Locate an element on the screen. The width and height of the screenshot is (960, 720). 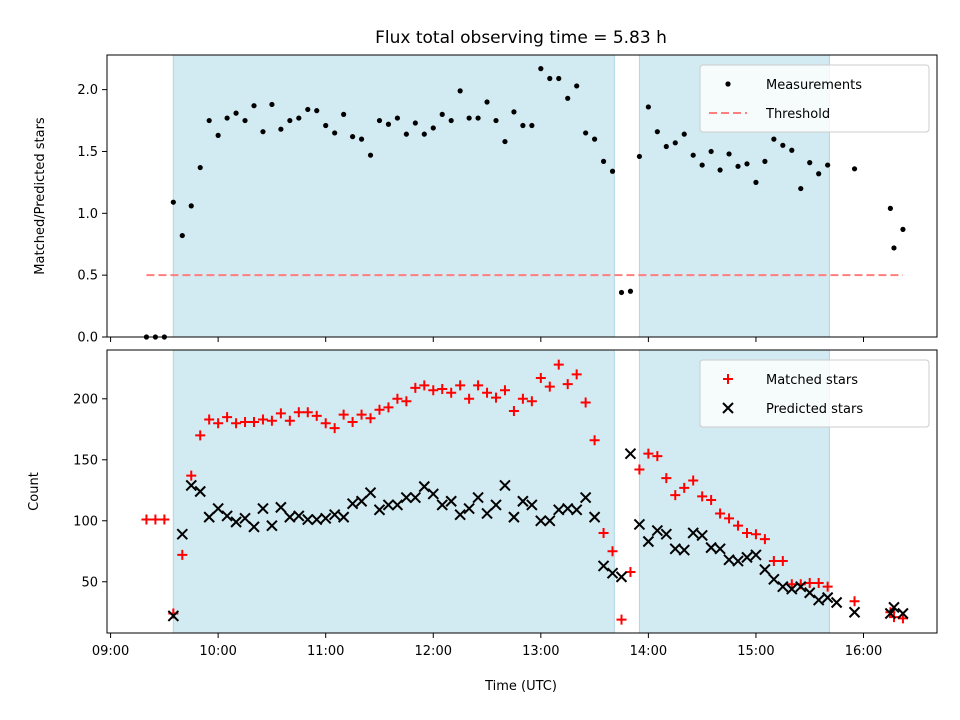
top-y-tick-label-3: 1.5 is located at coordinates (87, 152).